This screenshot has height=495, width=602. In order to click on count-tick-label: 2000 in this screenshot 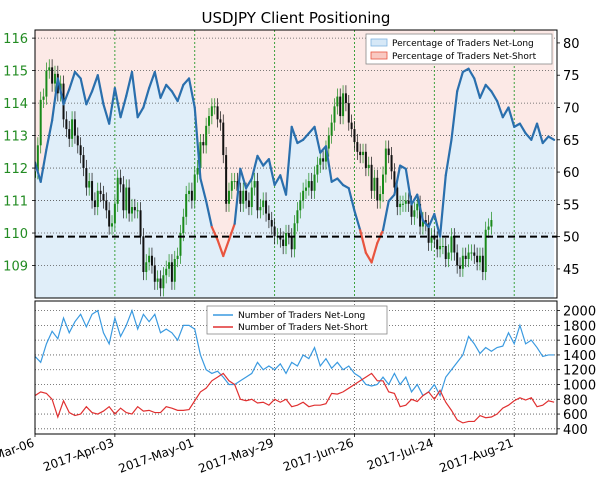, I will do `click(579, 312)`.